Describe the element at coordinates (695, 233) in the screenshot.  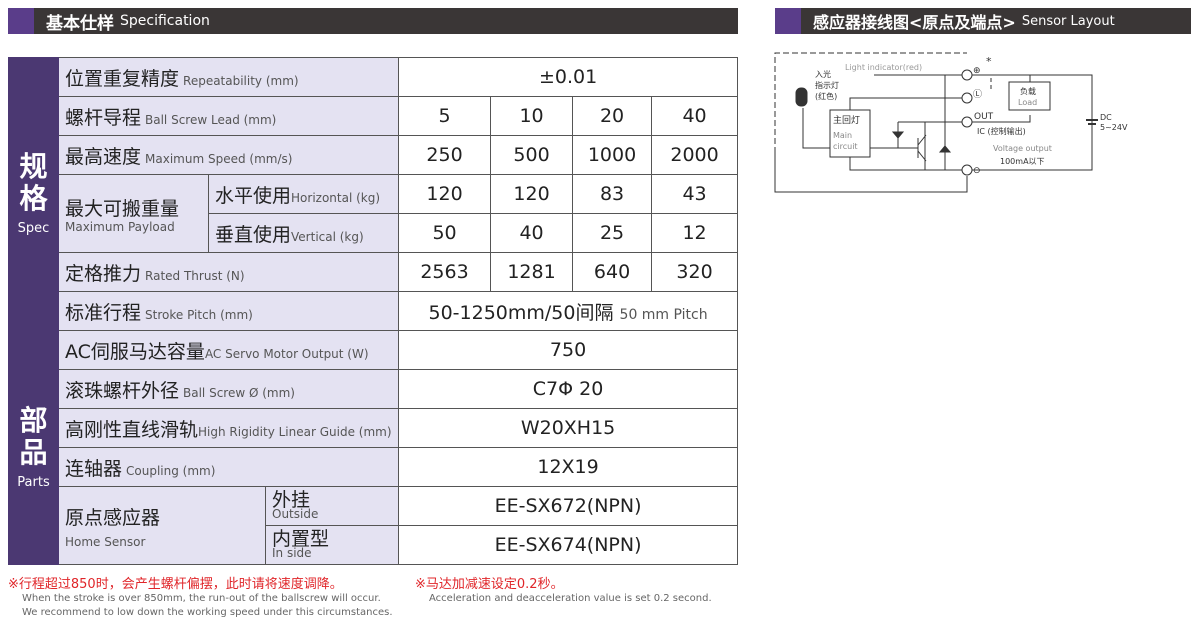
I see `payload-value: 12` at that location.